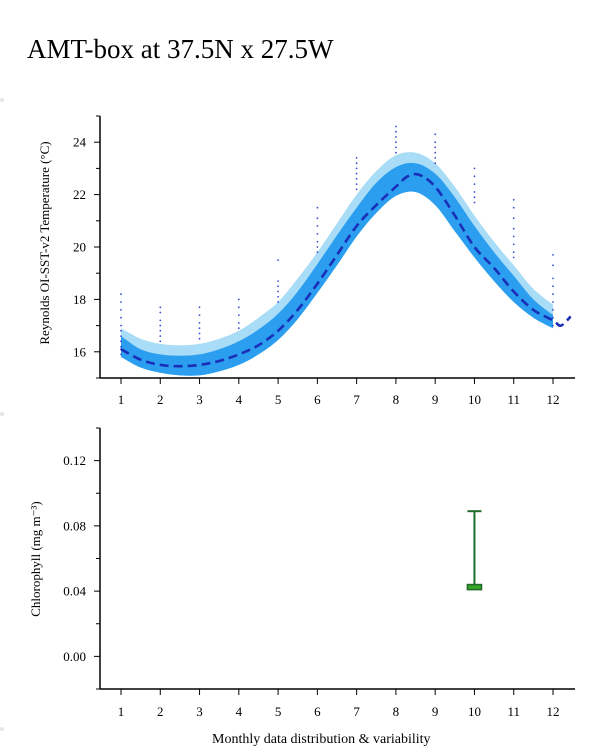 This screenshot has height=748, width=600. What do you see at coordinates (435, 711) in the screenshot?
I see `chl-x-tick-label: 9` at bounding box center [435, 711].